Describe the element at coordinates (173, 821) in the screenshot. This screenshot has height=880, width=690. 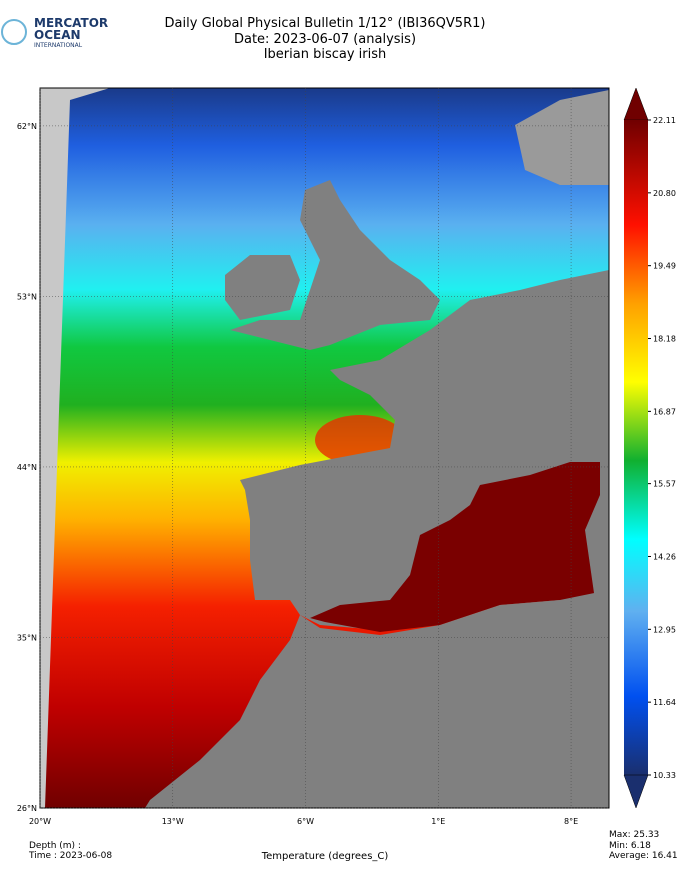
I see `lon-label: 13°W` at that location.